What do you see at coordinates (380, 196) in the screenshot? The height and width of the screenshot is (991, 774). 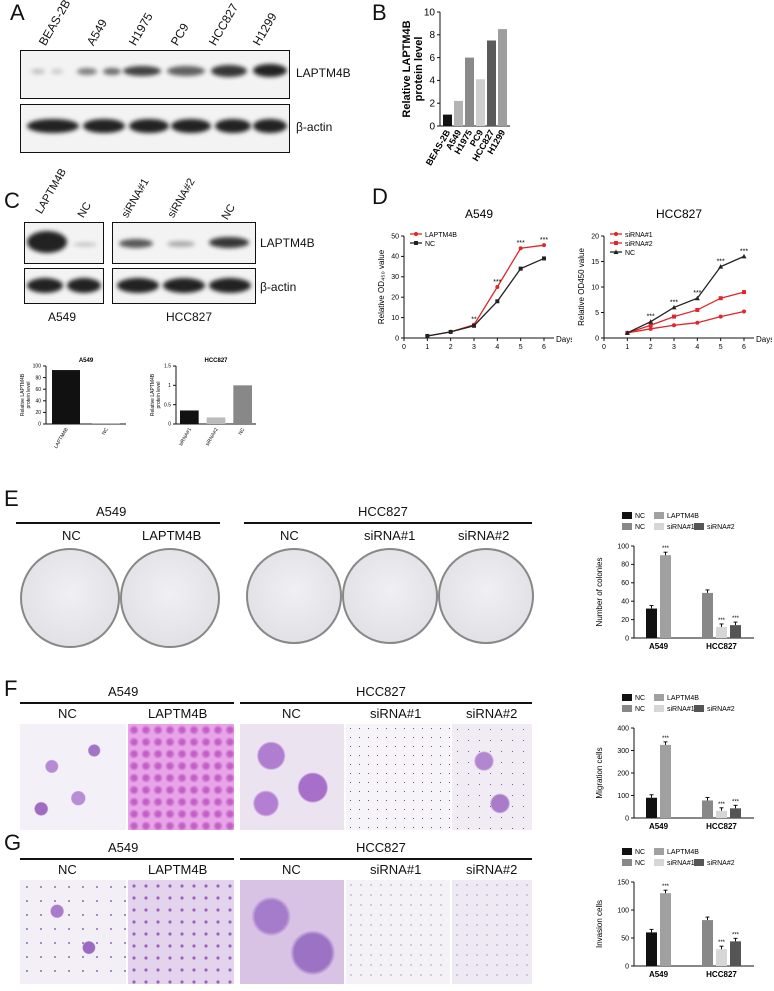 I see `panel-label-d: D` at bounding box center [380, 196].